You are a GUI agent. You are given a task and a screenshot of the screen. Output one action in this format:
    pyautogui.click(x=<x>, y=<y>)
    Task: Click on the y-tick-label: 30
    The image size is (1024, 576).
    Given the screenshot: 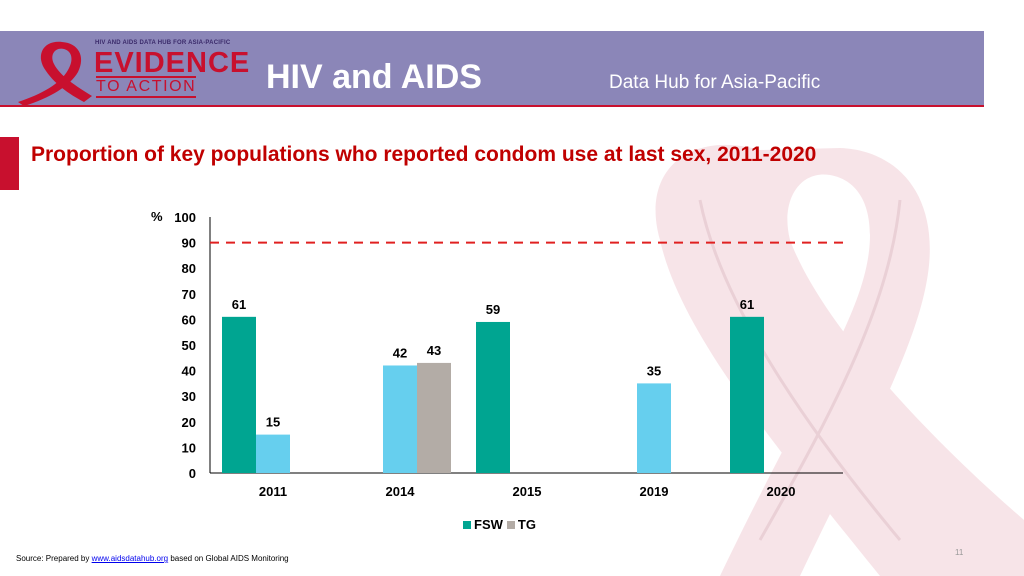 What is the action you would take?
    pyautogui.click(x=189, y=396)
    